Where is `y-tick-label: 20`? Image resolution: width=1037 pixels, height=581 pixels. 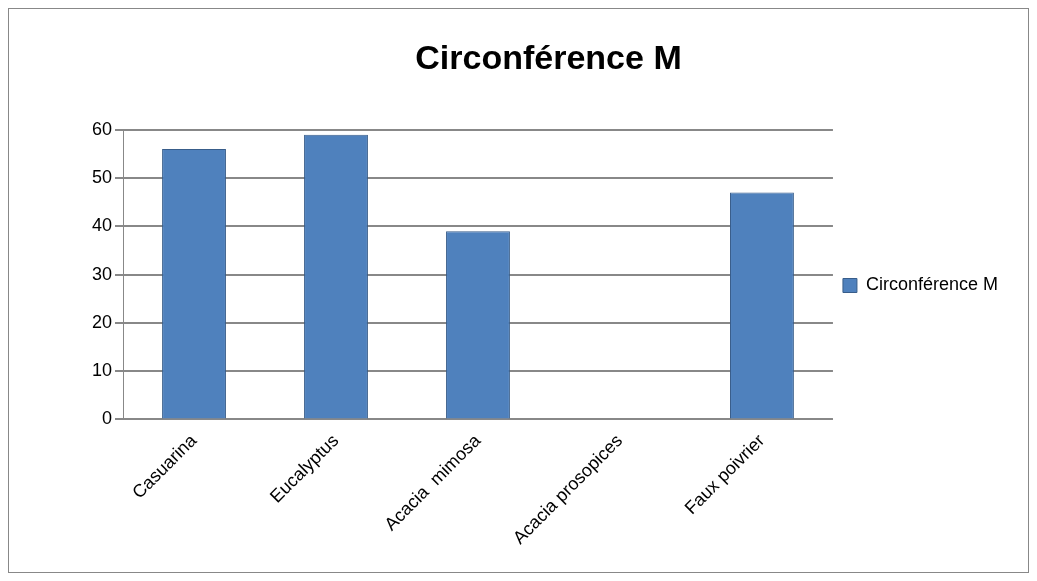 y-tick-label: 20 is located at coordinates (102, 321).